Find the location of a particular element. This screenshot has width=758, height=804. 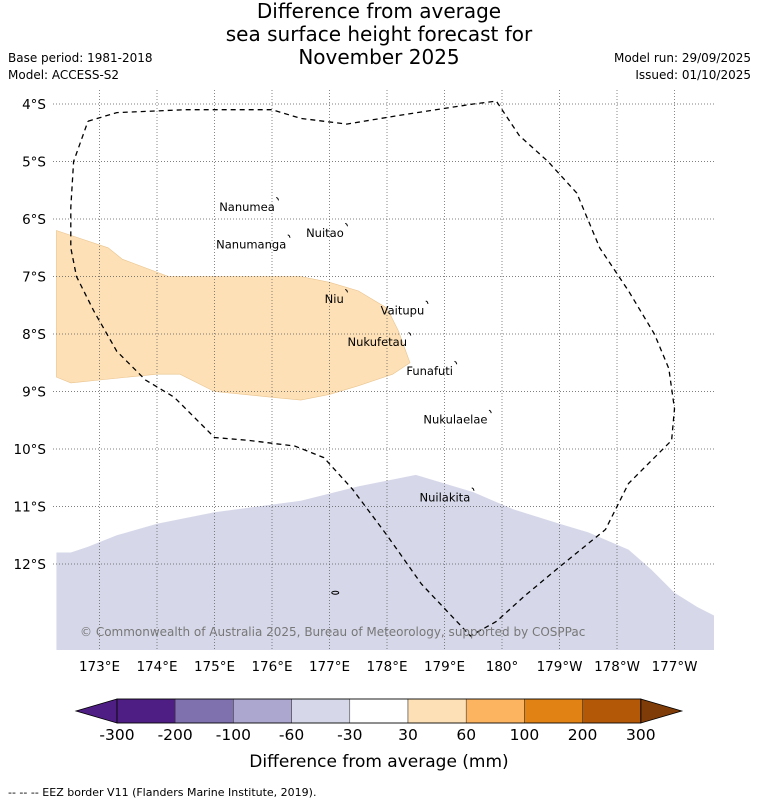

lat-tick-label: 11°S is located at coordinates (30, 508).